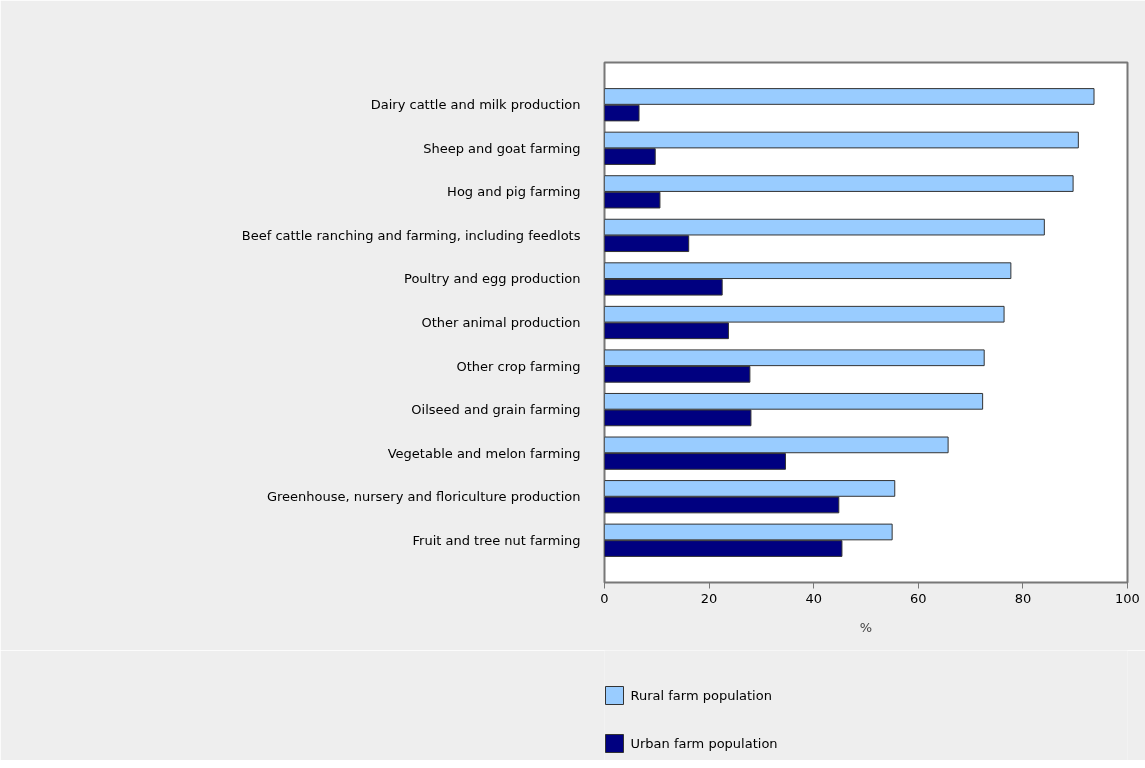  I want to click on y-tick-label: Sheep and goat farming, so click(502, 148).